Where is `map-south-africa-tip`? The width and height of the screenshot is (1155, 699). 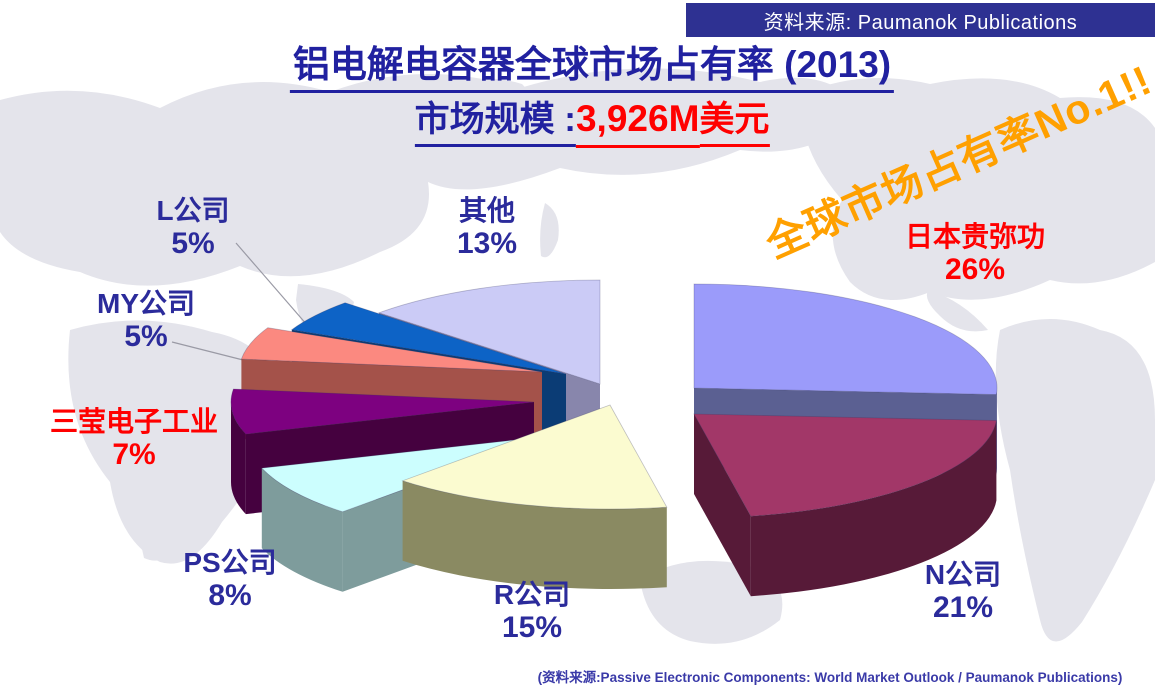 map-south-africa-tip is located at coordinates (156, 549).